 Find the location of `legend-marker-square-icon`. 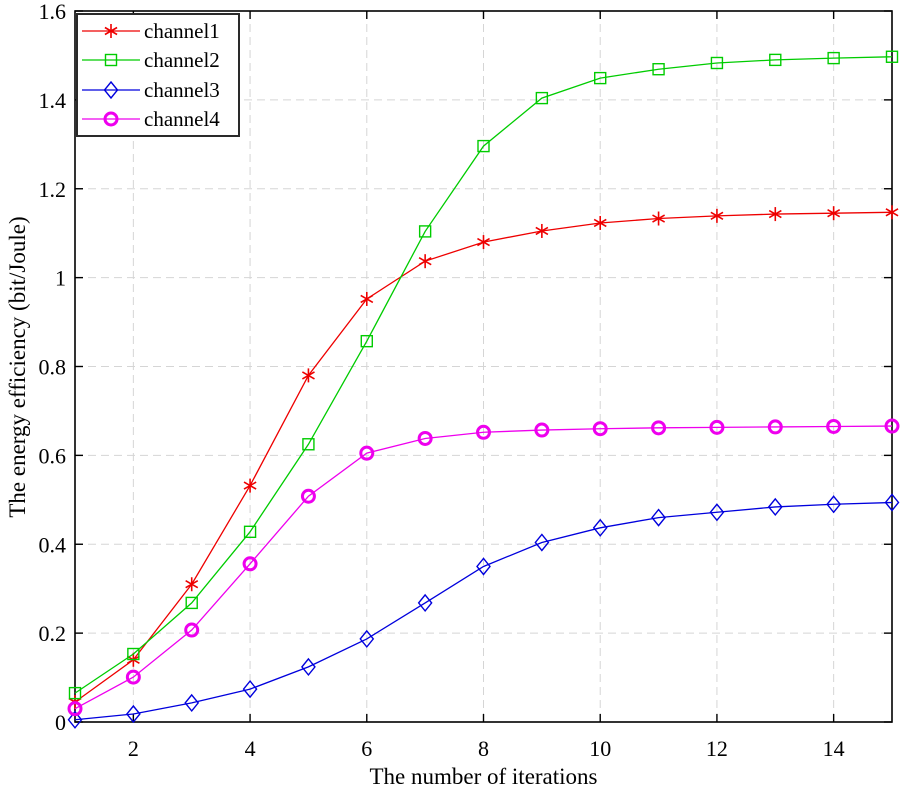

legend-marker-square-icon is located at coordinates (111, 60).